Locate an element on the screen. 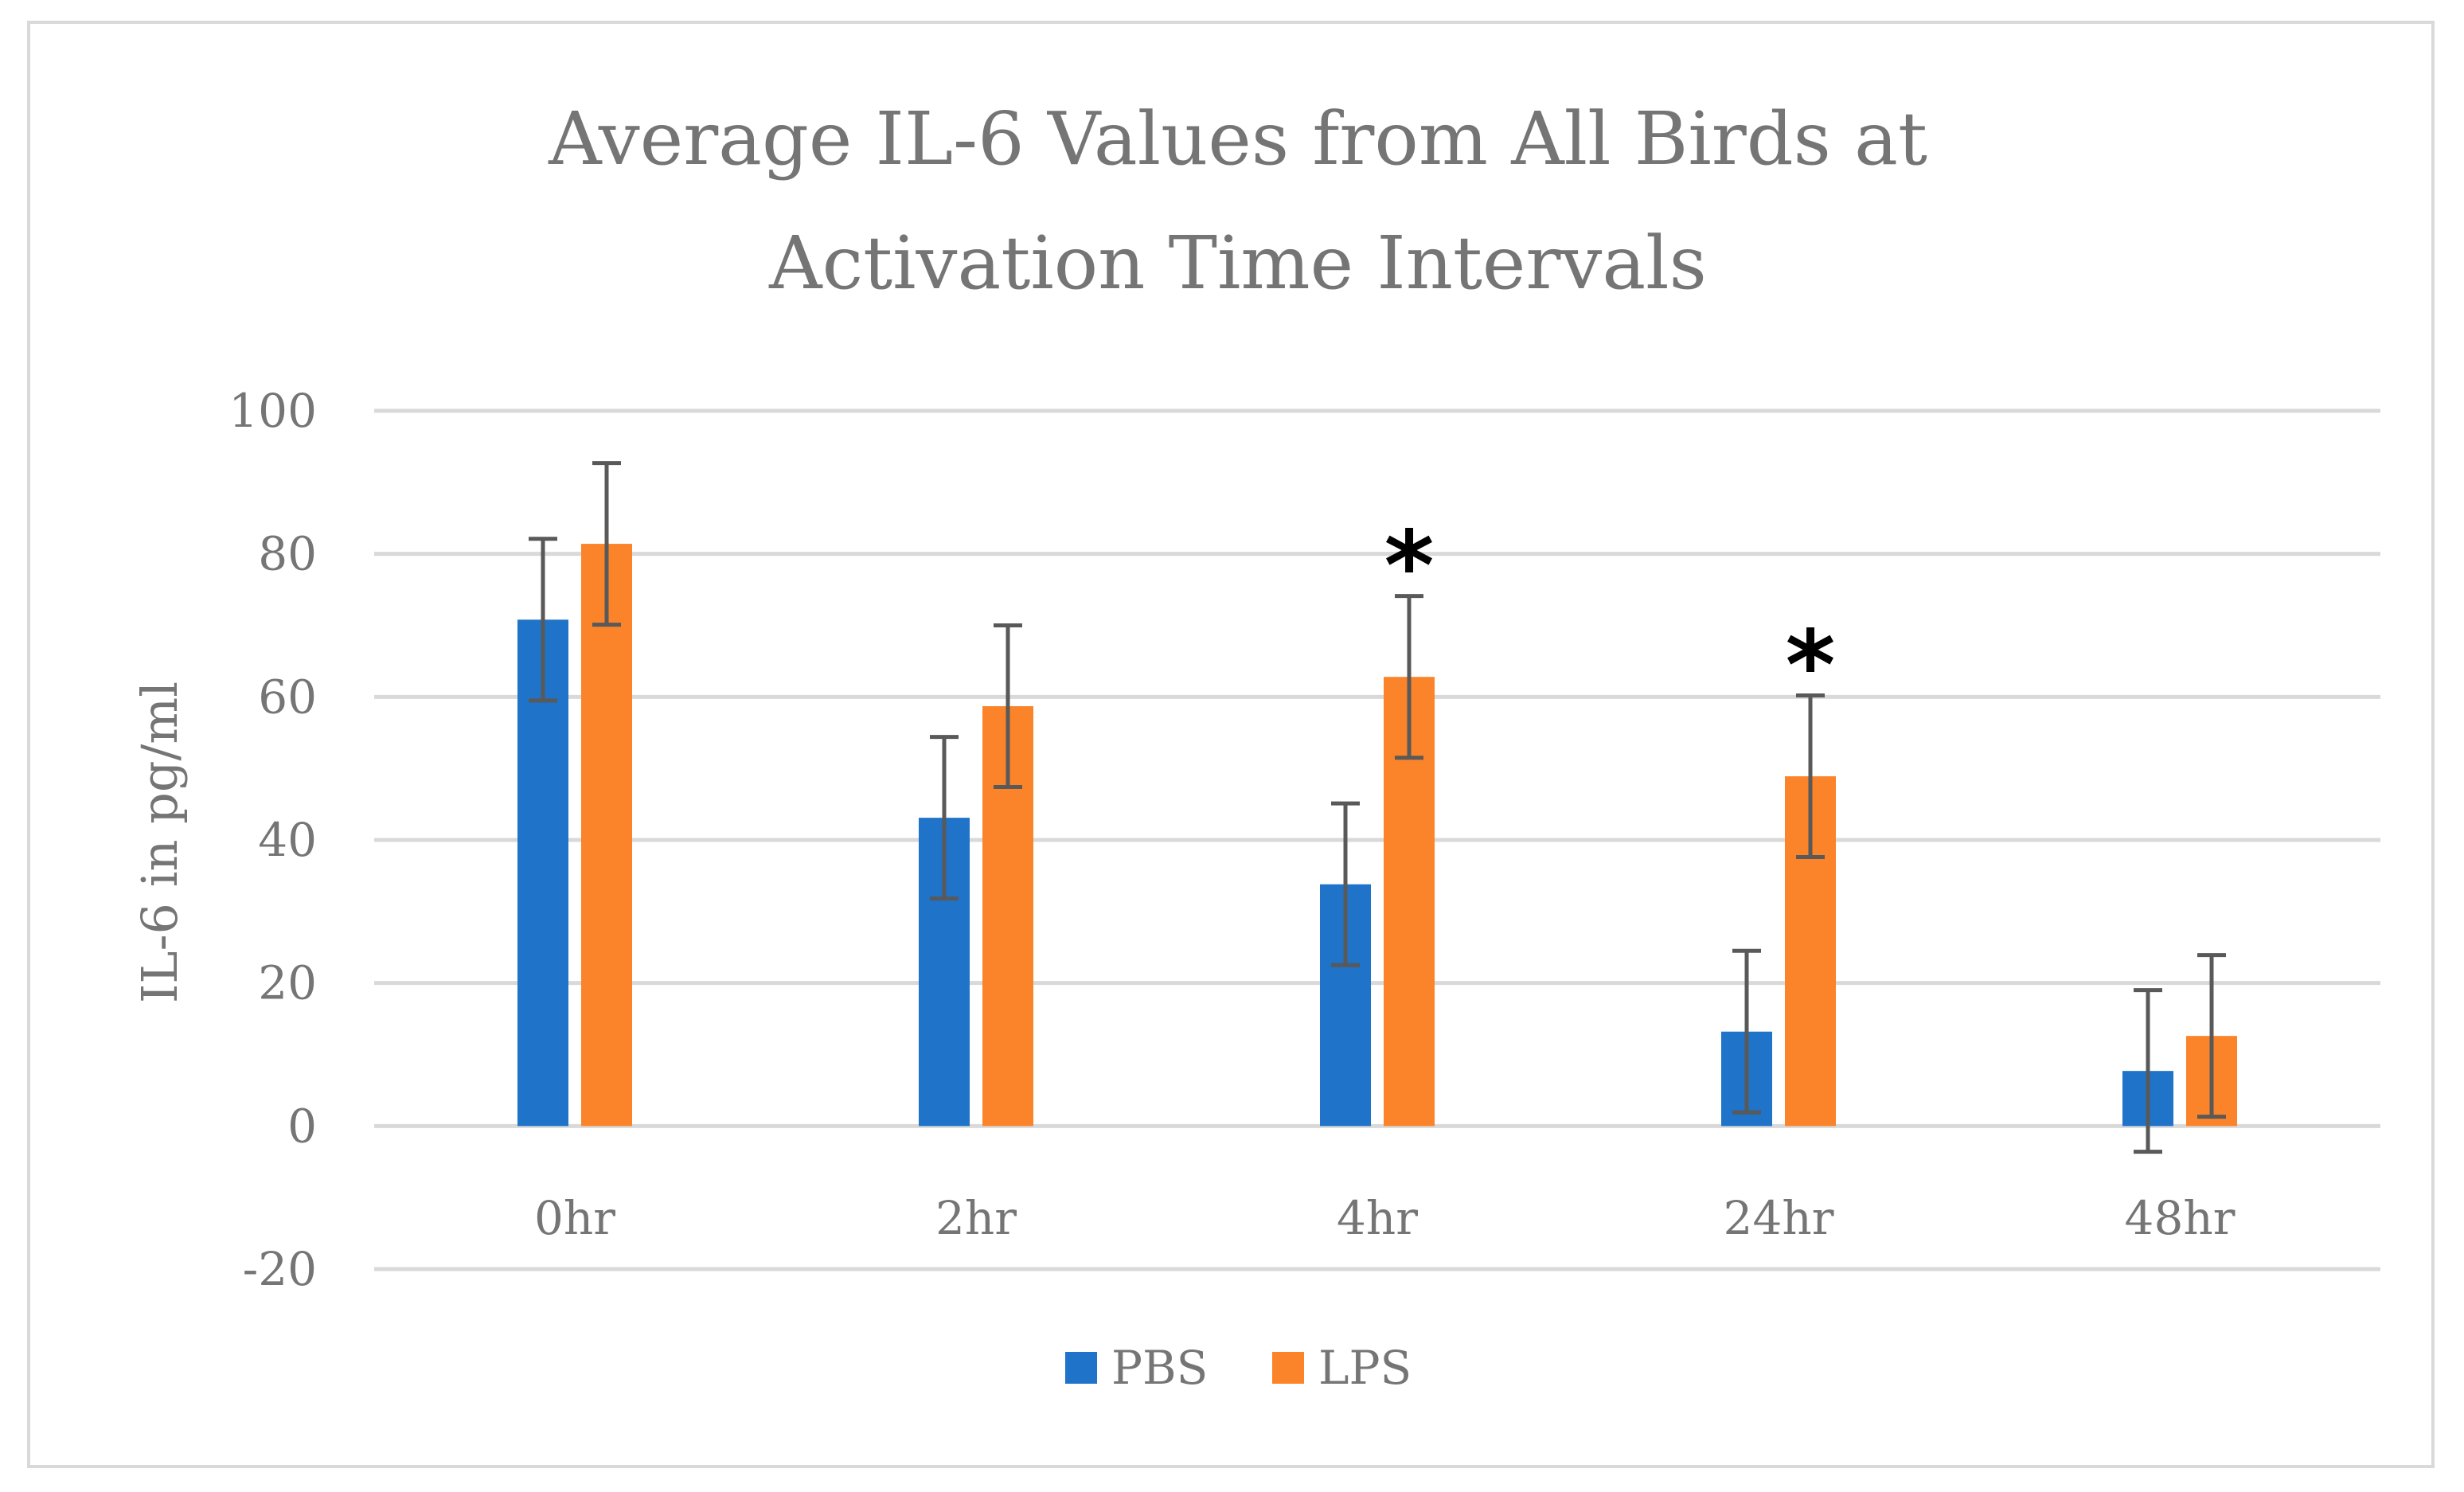  bar-lps-0hr is located at coordinates (606, 836).